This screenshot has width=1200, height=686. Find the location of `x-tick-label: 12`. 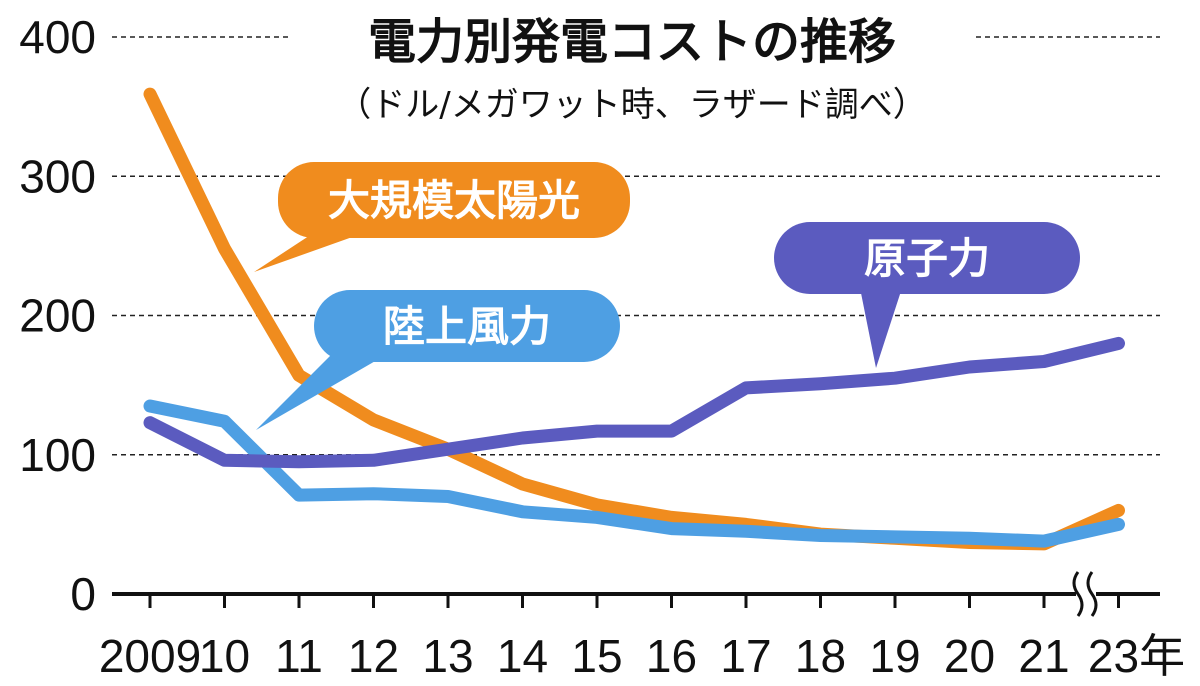

x-tick-label: 12 is located at coordinates (373, 656).